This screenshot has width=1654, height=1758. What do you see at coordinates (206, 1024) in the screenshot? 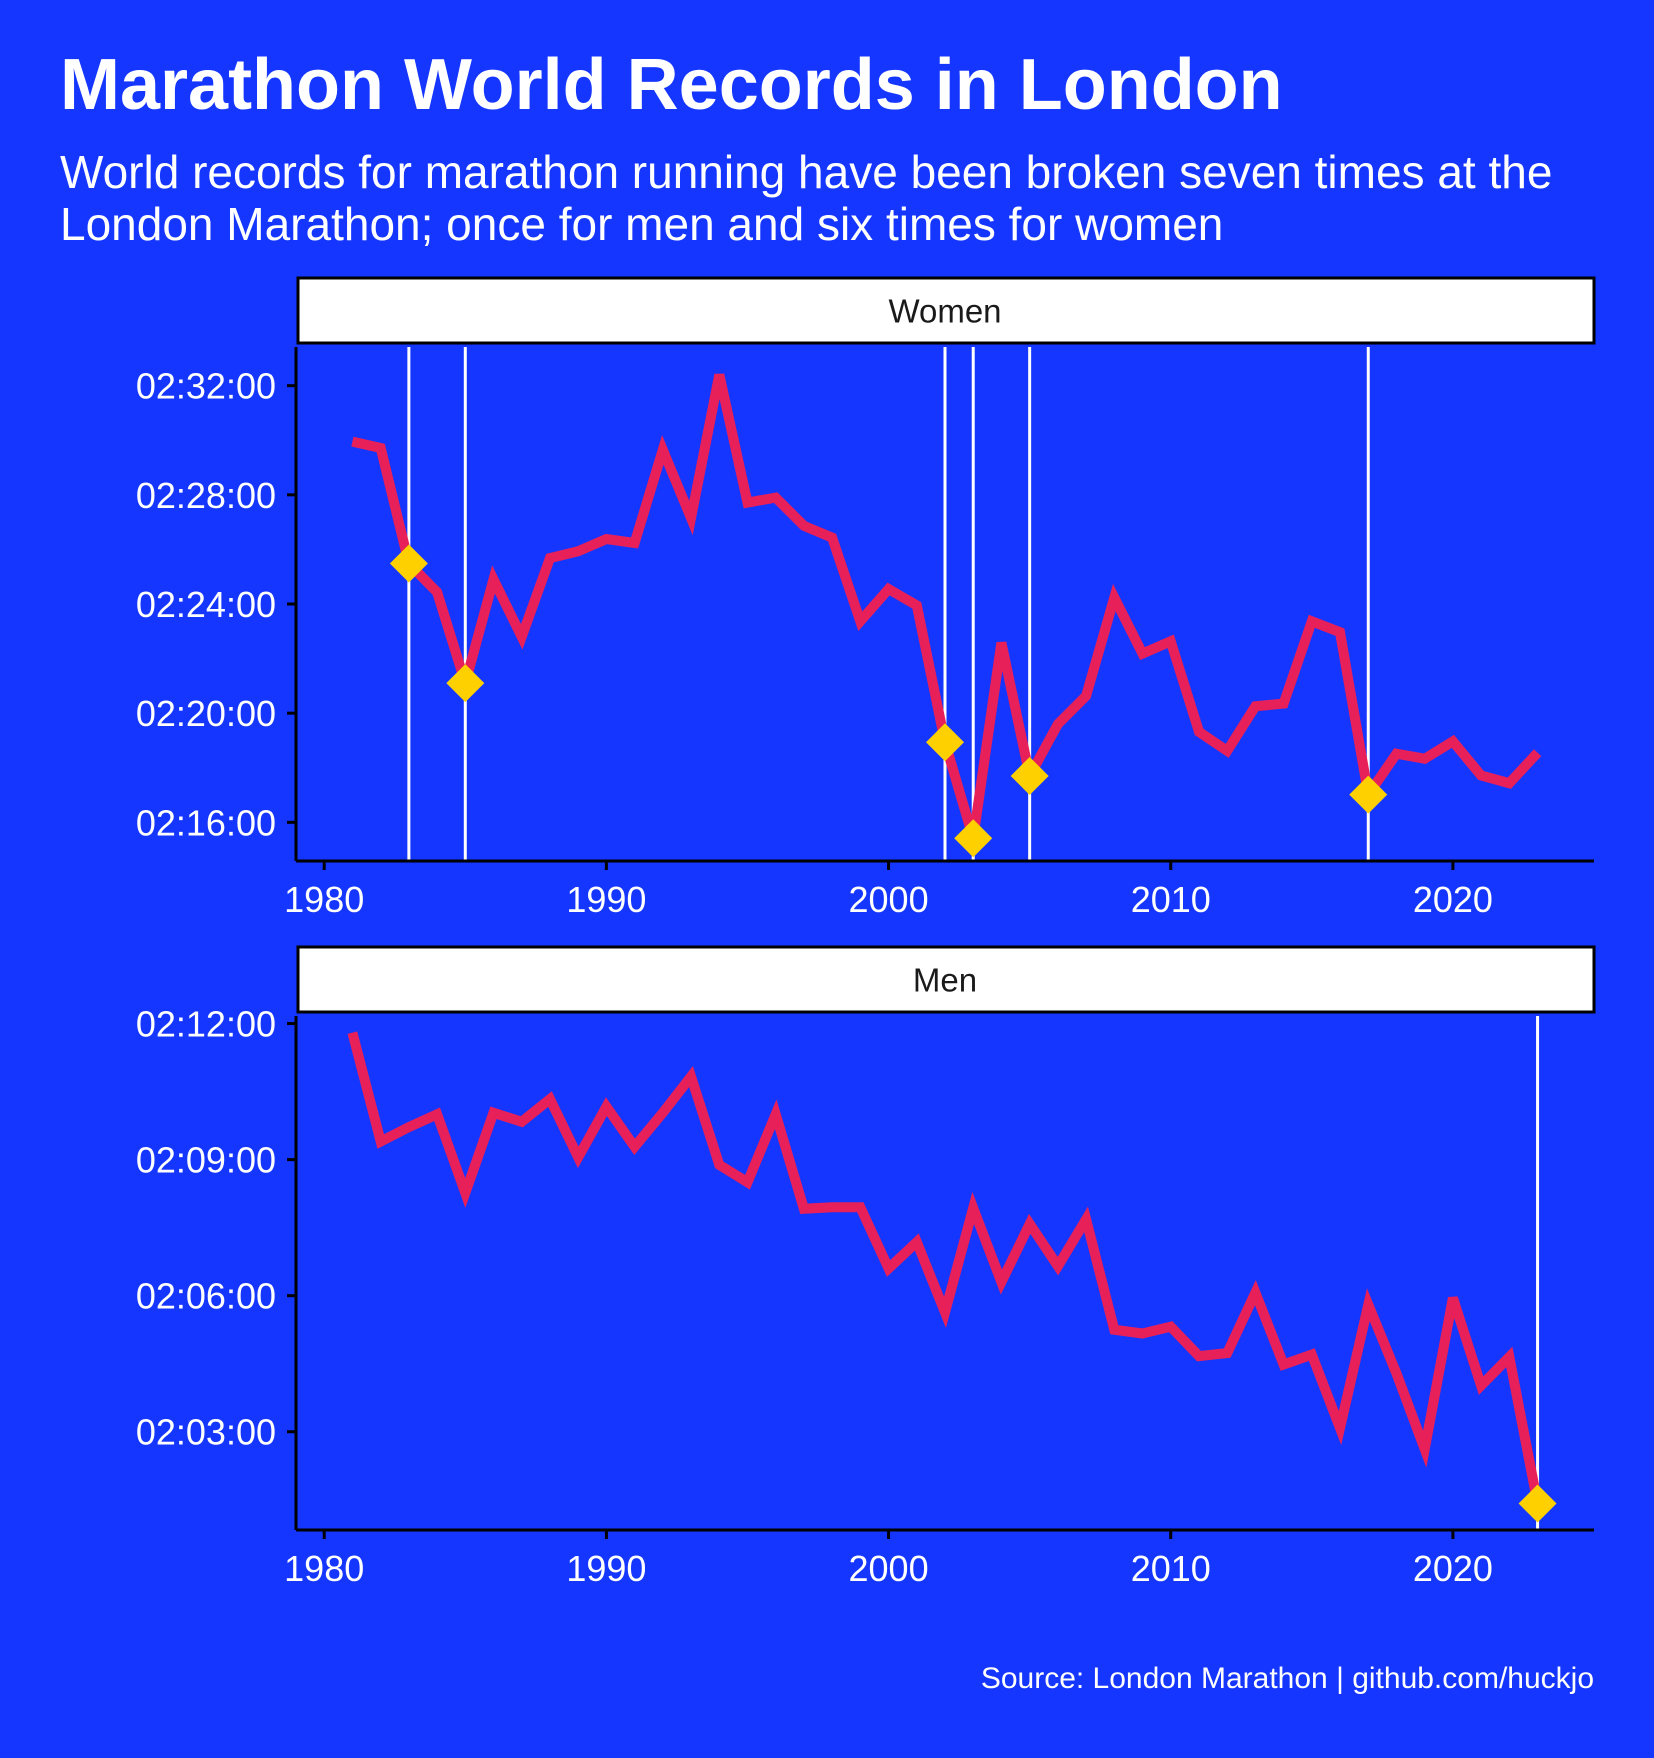
I see `y-tick-label: 02:12:00` at bounding box center [206, 1024].